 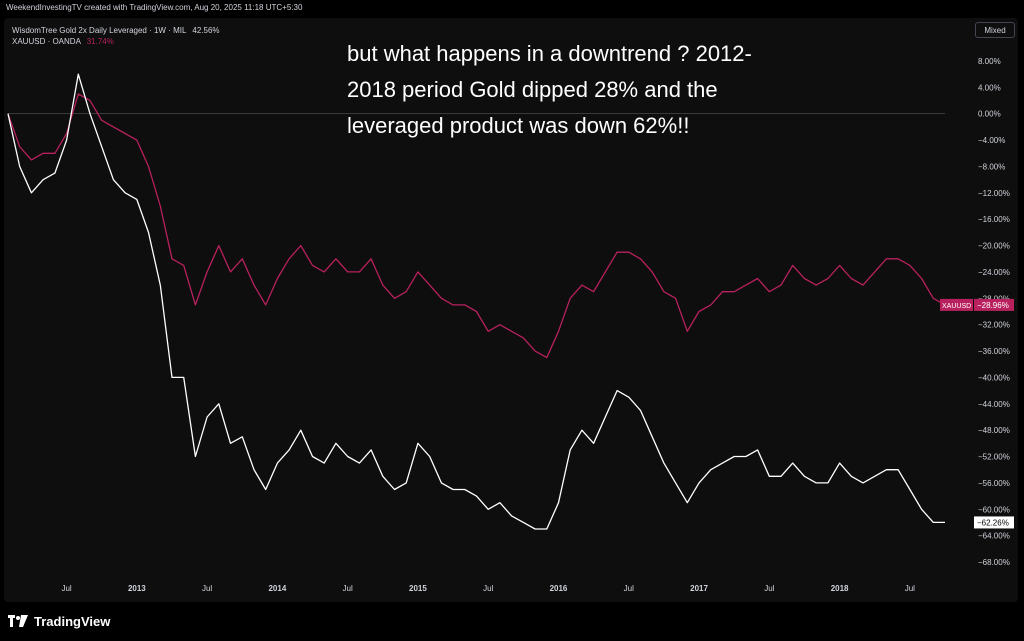 I want to click on y-tick-label: −4.00%, so click(x=991, y=140).